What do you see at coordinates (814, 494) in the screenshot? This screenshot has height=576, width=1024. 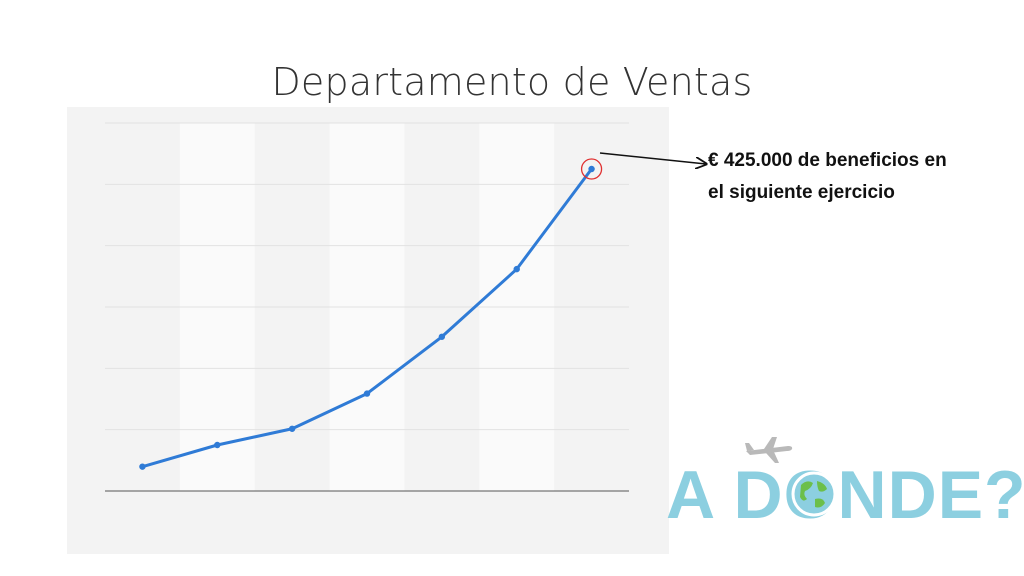 I see `globe-icon` at bounding box center [814, 494].